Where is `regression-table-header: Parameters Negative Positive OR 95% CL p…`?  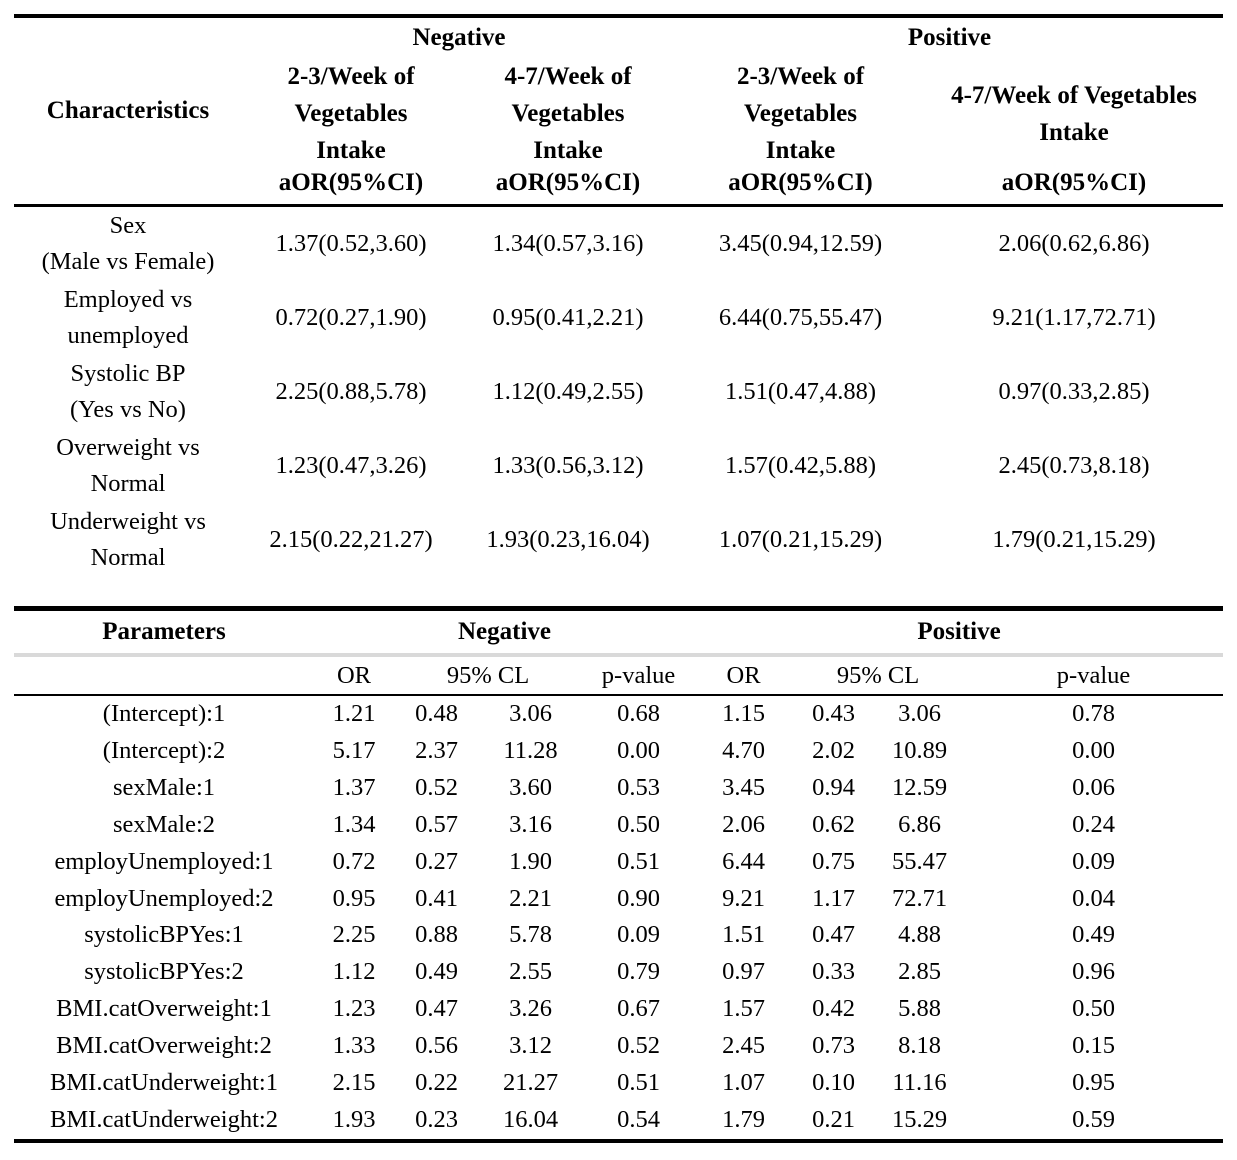 regression-table-header: Parameters Negative Positive OR 95% CL p… is located at coordinates (619, 652).